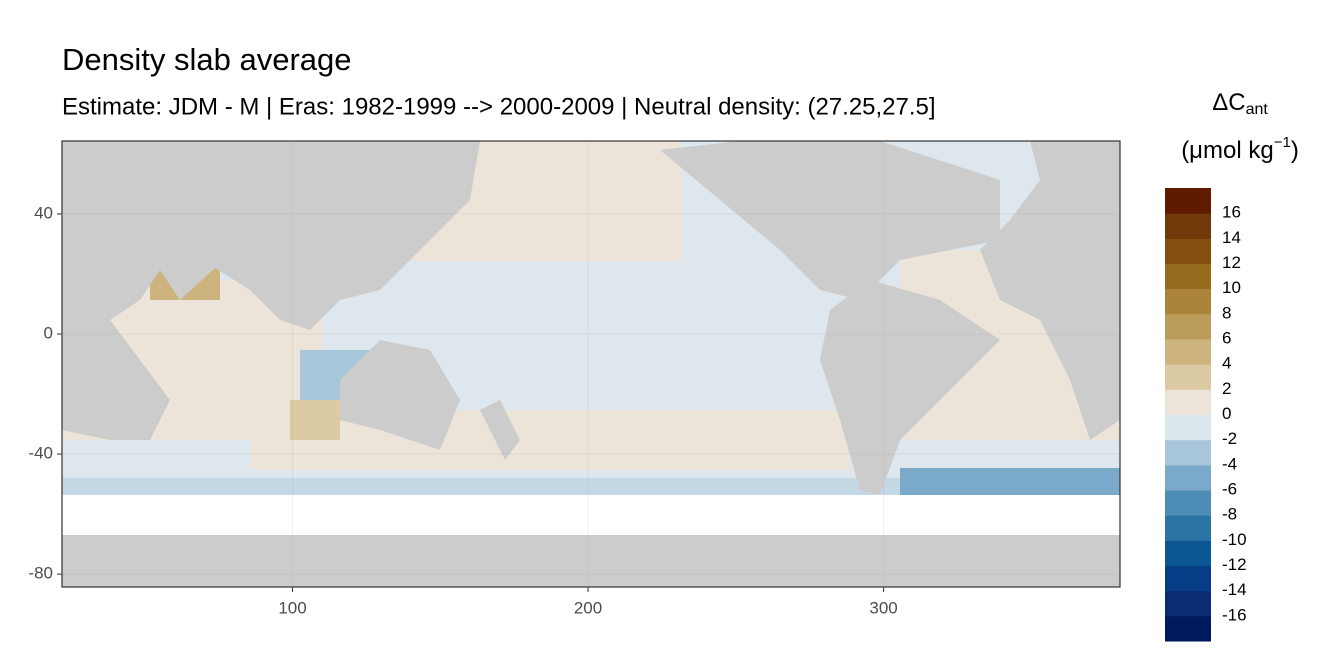 Image resolution: width=1344 pixels, height=672 pixels. I want to click on x-tick-label: 200, so click(588, 607).